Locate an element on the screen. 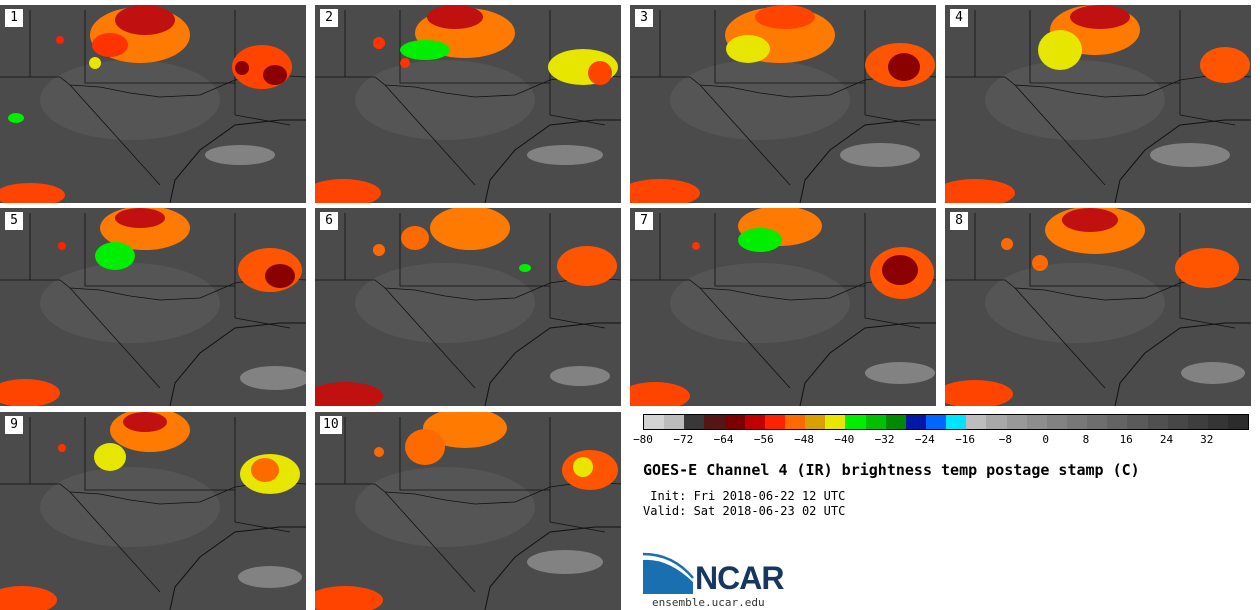 This screenshot has width=1260, height=610. panel-number: 10 is located at coordinates (331, 425).